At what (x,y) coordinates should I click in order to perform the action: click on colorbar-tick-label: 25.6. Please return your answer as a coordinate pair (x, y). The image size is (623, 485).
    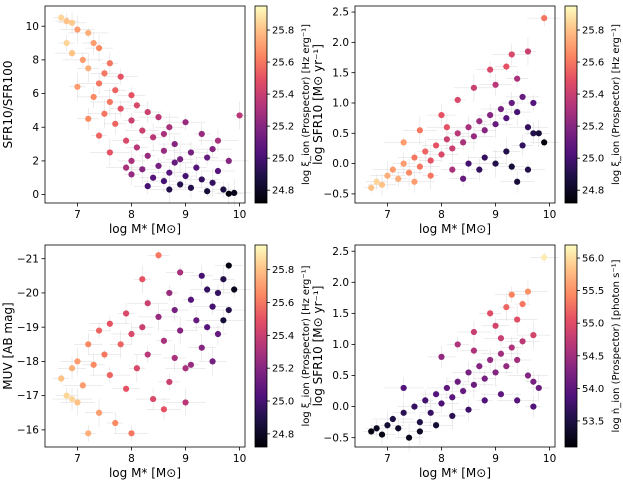
    Looking at the image, I should click on (283, 303).